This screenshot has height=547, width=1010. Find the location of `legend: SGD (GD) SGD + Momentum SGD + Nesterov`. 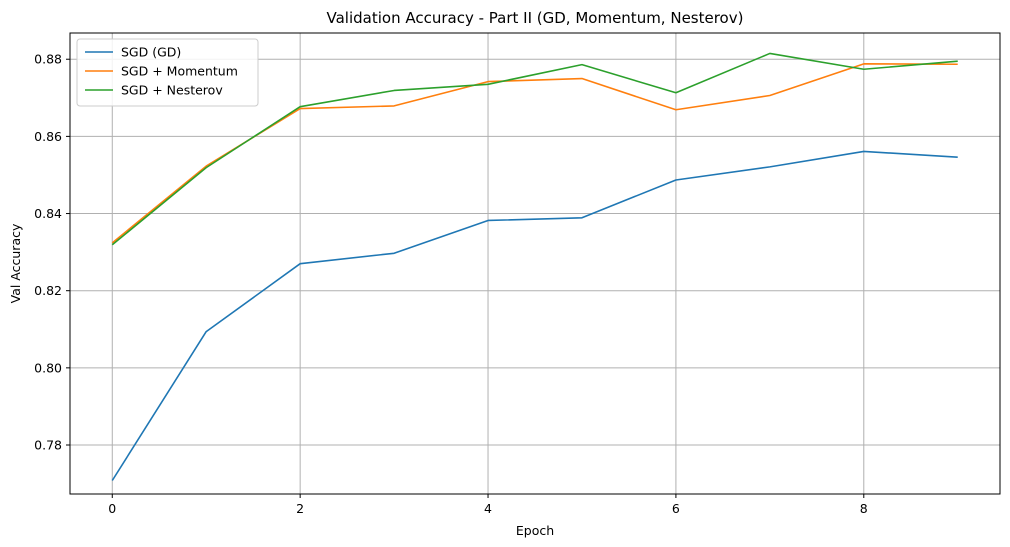

legend: SGD (GD) SGD + Momentum SGD + Nesterov is located at coordinates (167, 72).